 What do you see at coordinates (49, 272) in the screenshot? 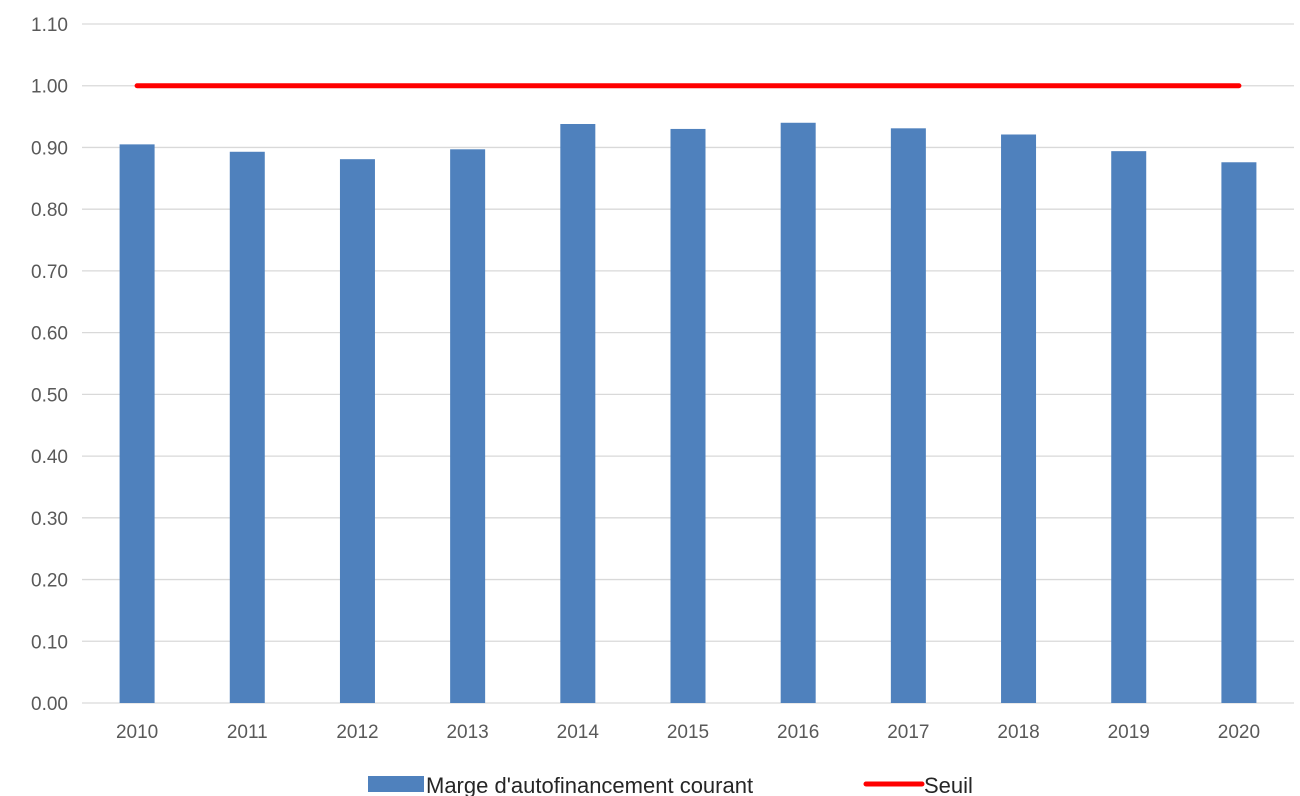
I see `y-tick-label: 0.70` at bounding box center [49, 272].